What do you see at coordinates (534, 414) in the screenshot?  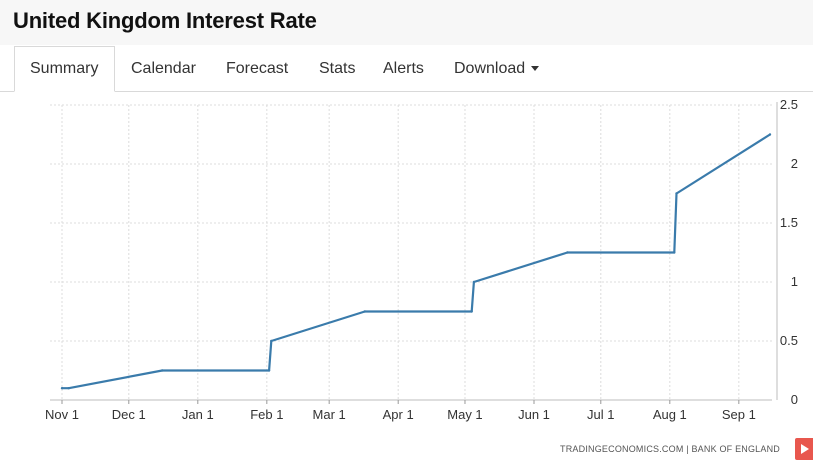 I see `x-tick-label: Jun 1` at bounding box center [534, 414].